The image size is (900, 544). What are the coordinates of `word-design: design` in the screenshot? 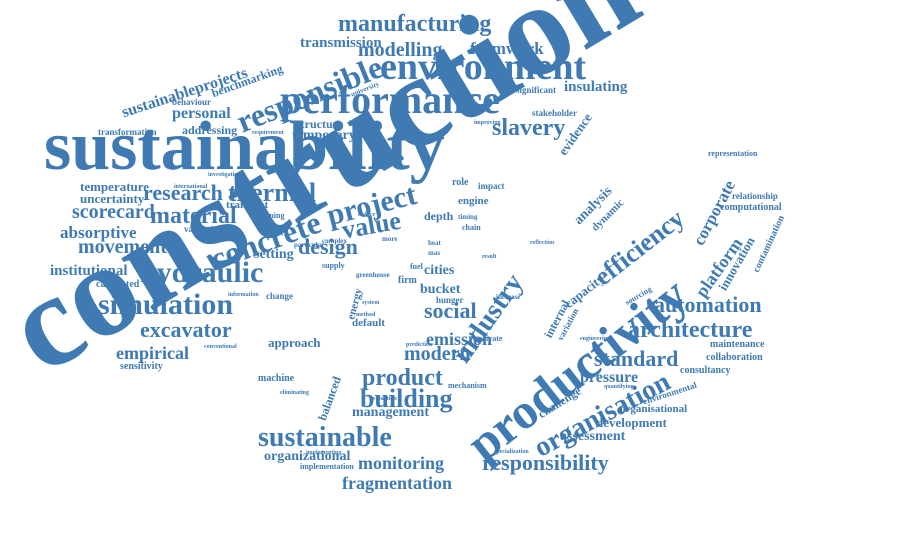 It's located at (328, 246).